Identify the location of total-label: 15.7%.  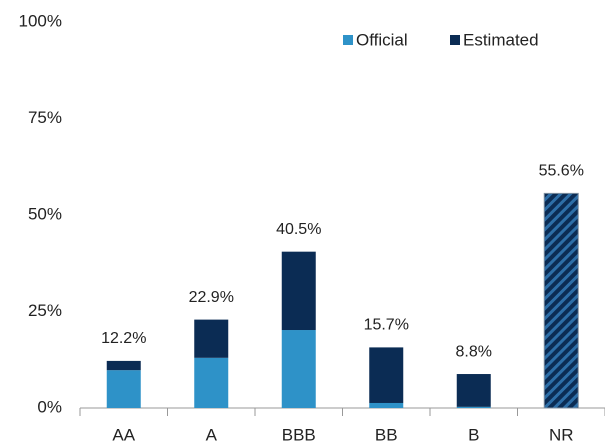
(386, 325).